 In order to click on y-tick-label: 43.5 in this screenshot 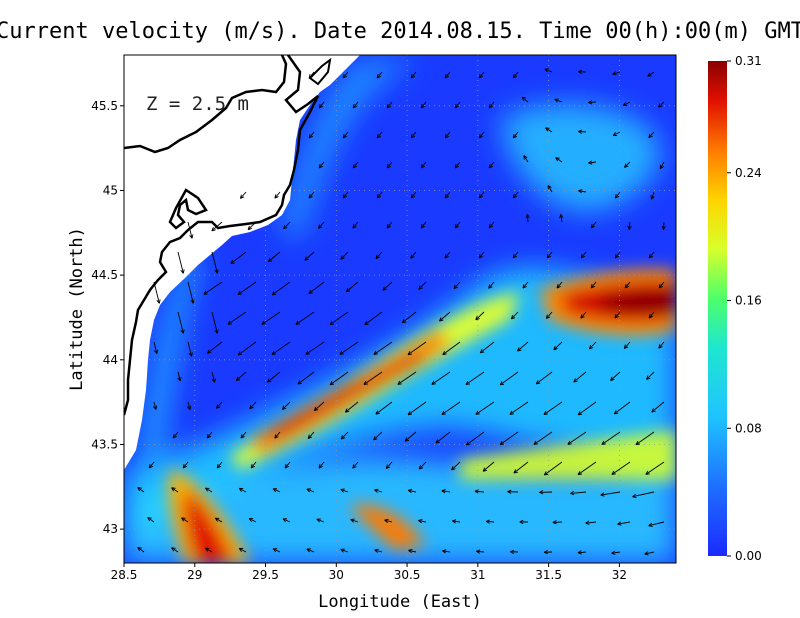, I will do `click(104, 444)`.